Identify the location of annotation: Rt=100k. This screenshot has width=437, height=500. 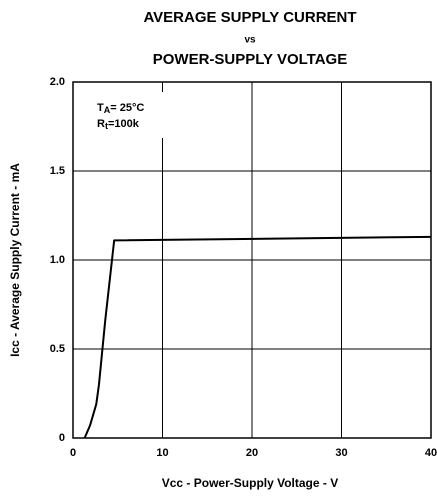
(118, 124).